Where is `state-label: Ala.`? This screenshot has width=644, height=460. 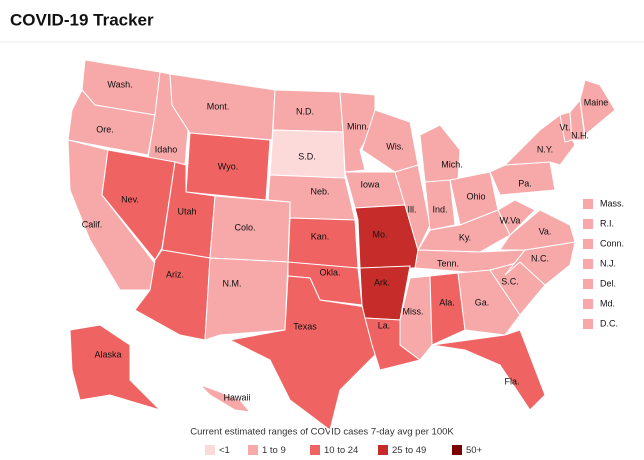 state-label: Ala. is located at coordinates (447, 302).